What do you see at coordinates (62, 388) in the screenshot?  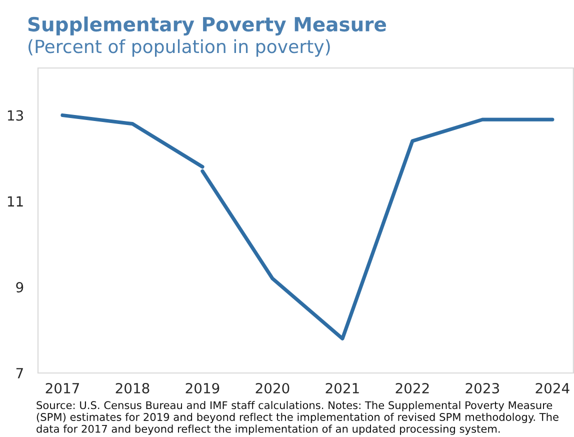 I see `x-tick-label: 2017` at bounding box center [62, 388].